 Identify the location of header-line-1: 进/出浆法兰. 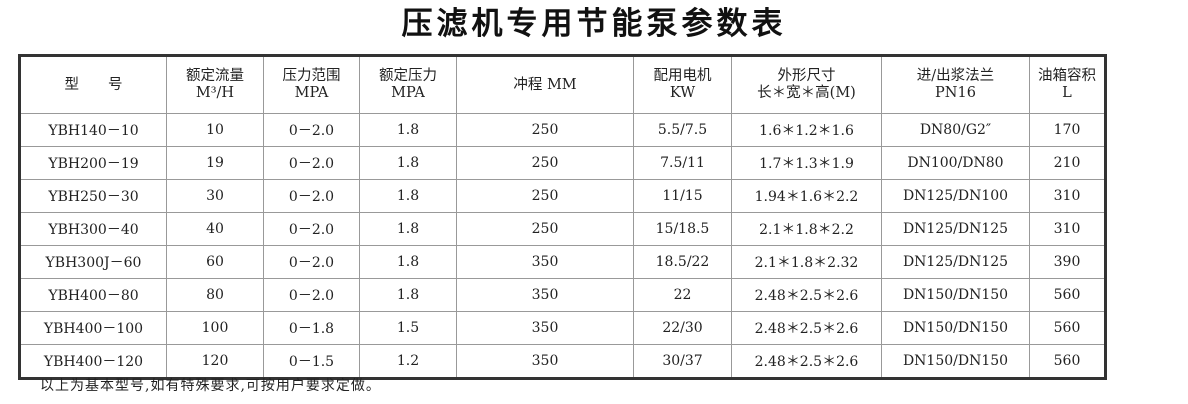
(955, 76).